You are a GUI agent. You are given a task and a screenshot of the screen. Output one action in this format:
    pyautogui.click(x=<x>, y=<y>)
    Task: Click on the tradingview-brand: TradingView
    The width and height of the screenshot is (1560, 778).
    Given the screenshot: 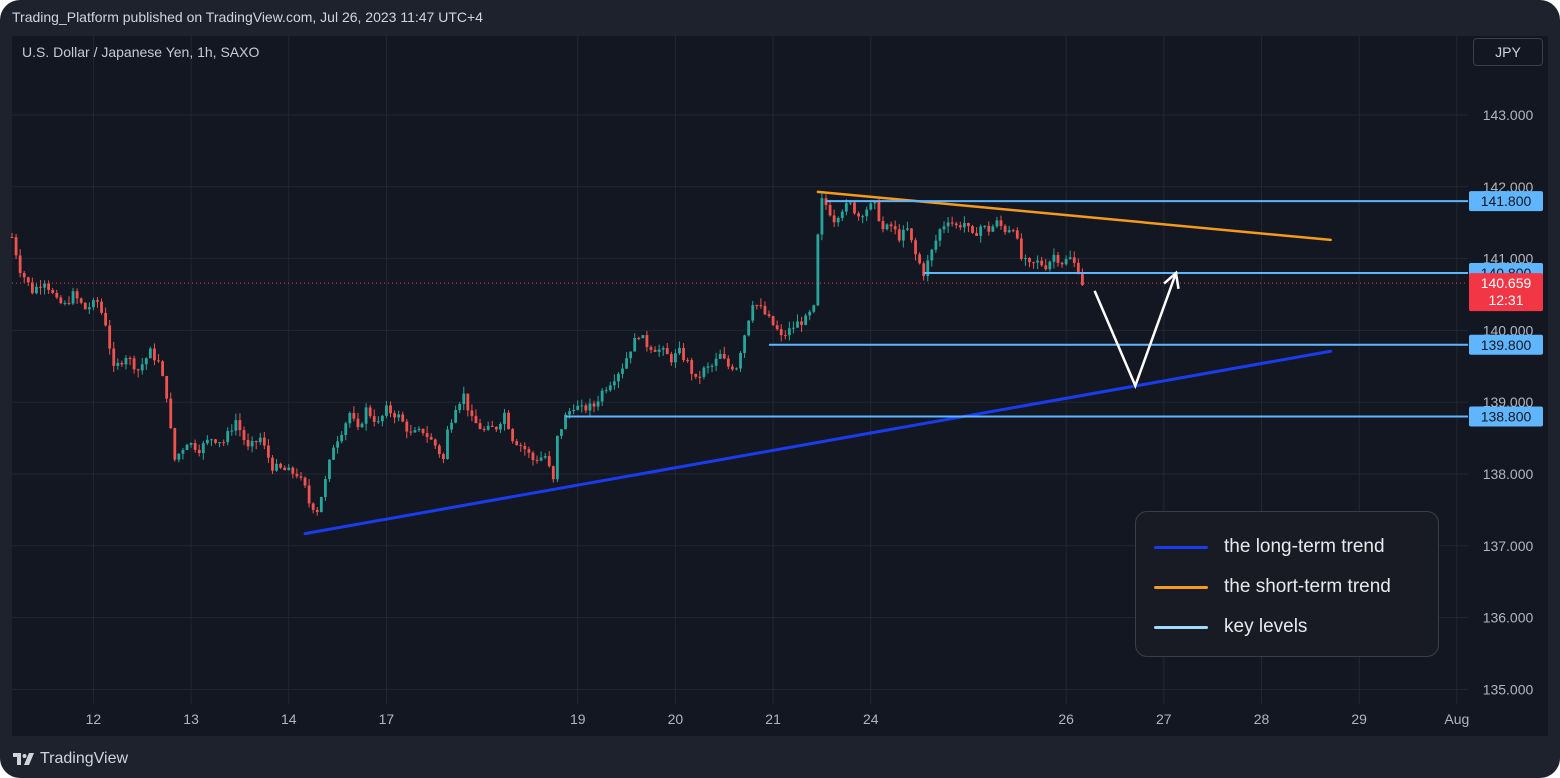 What is the action you would take?
    pyautogui.click(x=70, y=759)
    